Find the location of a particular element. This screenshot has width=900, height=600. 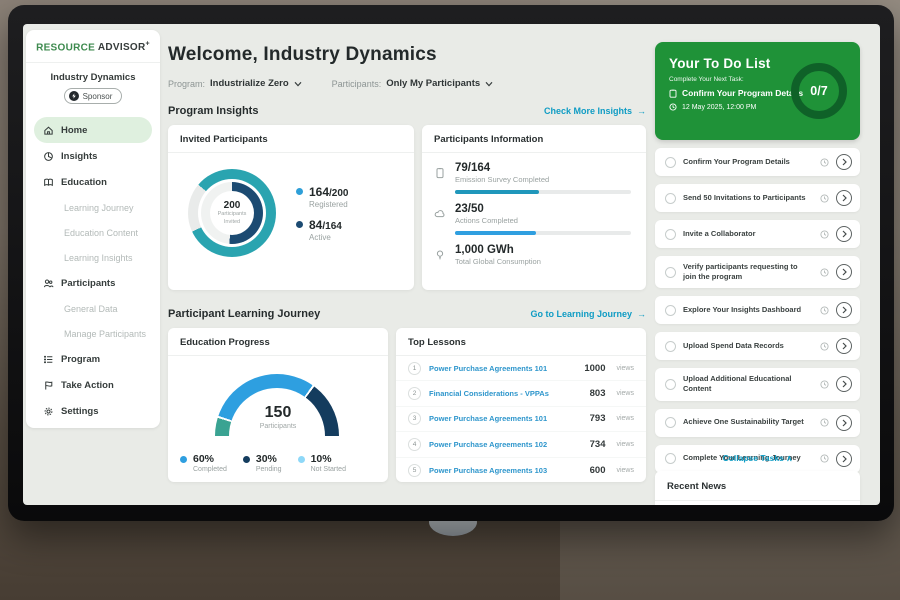

sponsor-label: Sponsor is located at coordinates (97, 96).